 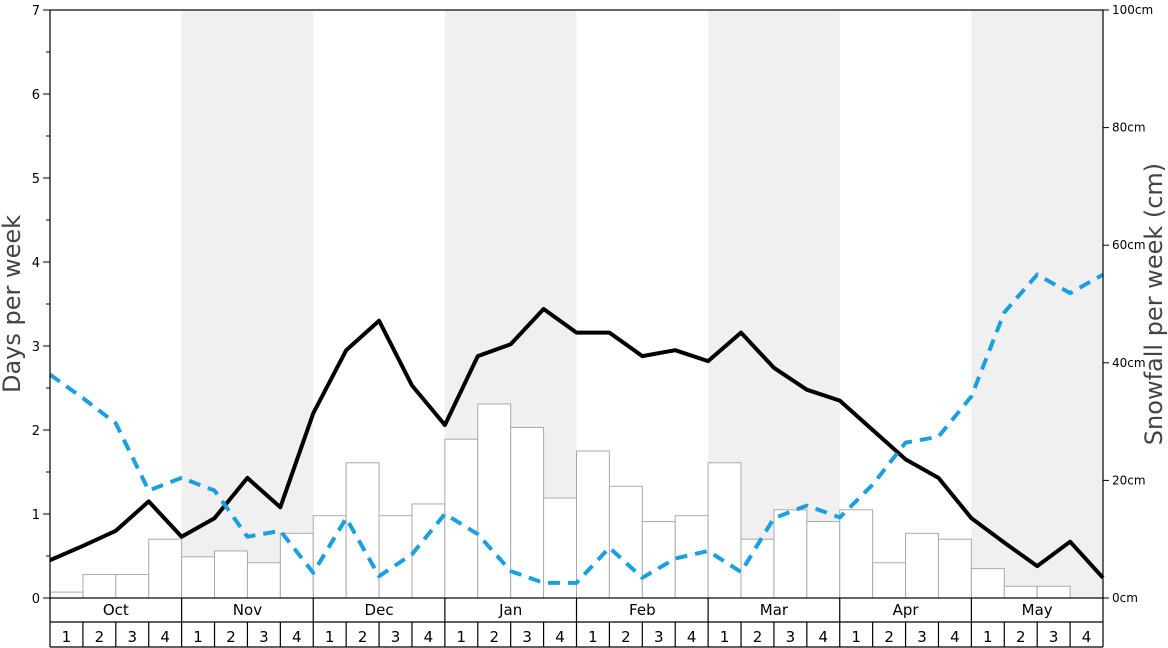 What do you see at coordinates (1125, 598) in the screenshot?
I see `right-tick-label: 0cm` at bounding box center [1125, 598].